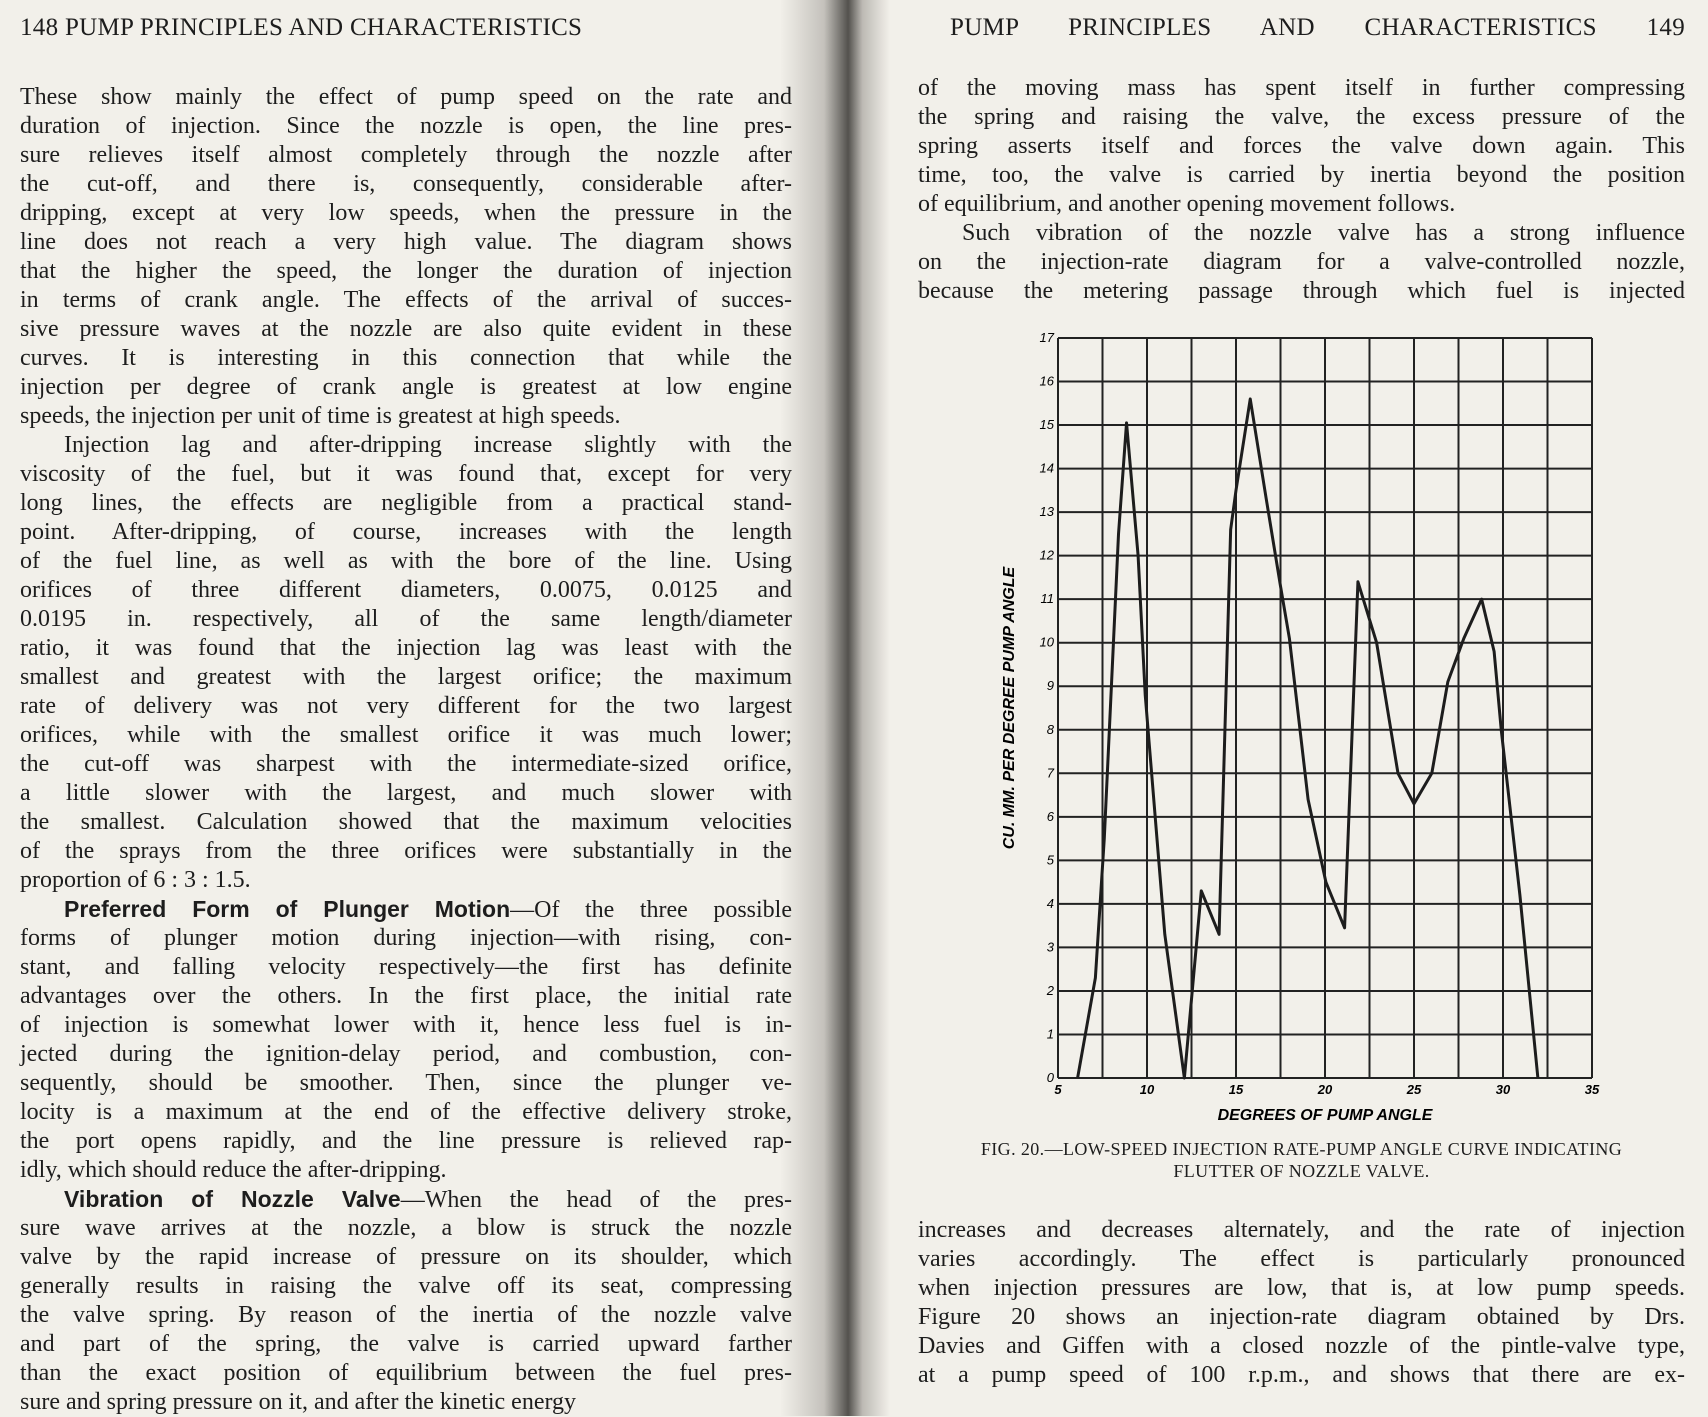 Image resolution: width=1708 pixels, height=1417 pixels. Describe the element at coordinates (1051, 1077) in the screenshot. I see `y-tick-label: 0` at that location.